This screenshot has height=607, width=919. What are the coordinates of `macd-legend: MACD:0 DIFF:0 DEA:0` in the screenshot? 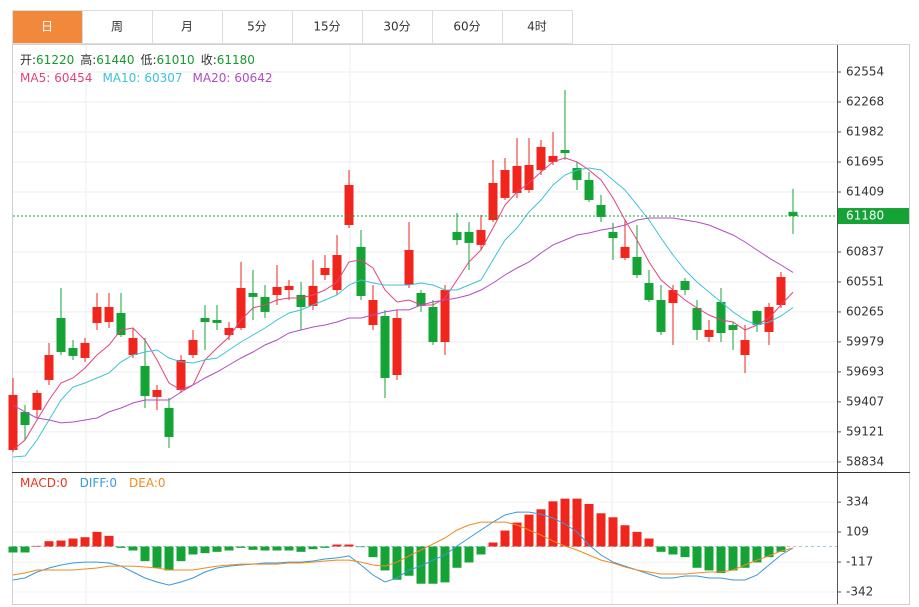 It's located at (93, 483).